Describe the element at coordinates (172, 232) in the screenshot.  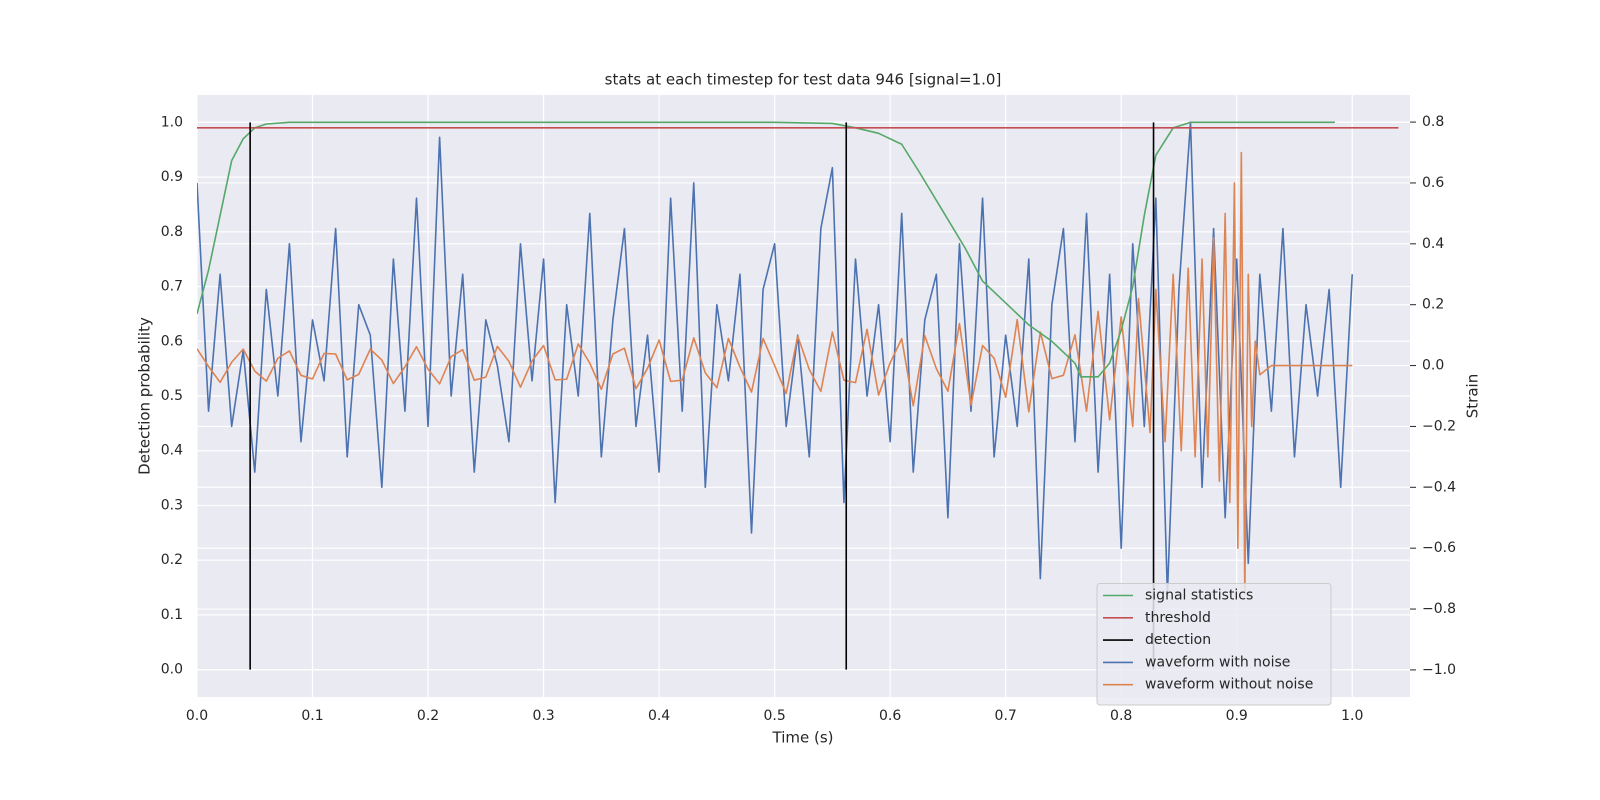
I see `y-tick-label: 0.8` at that location.